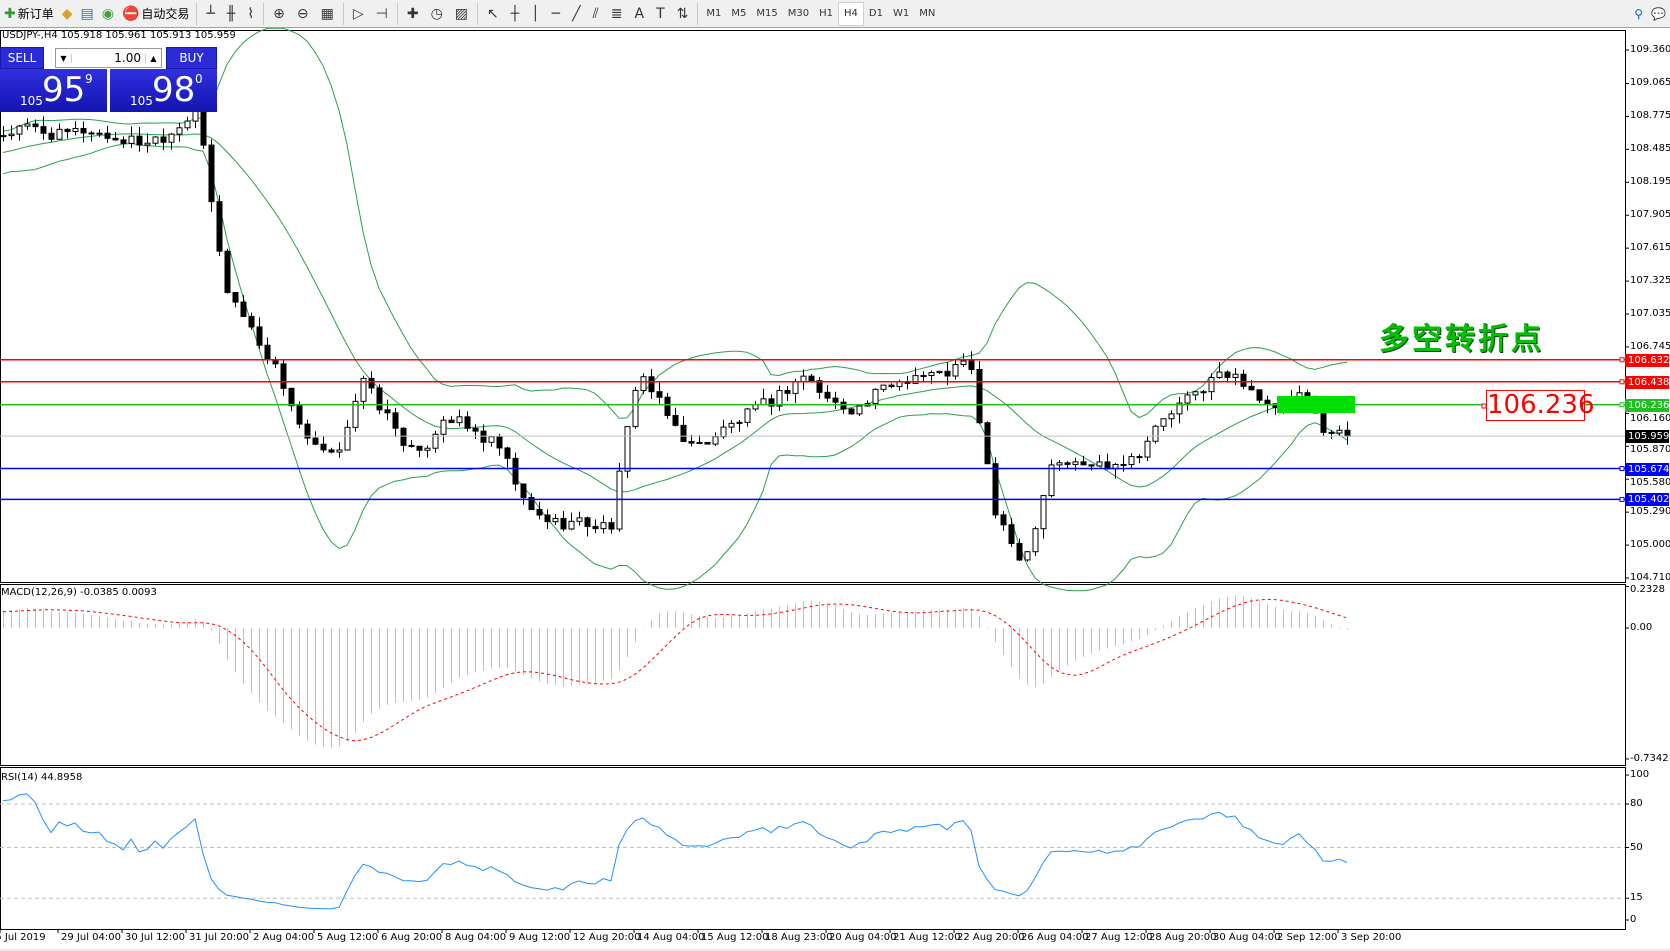 This screenshot has width=1670, height=951. Describe the element at coordinates (358, 14) in the screenshot. I see `autoscroll-button: ▷` at that location.